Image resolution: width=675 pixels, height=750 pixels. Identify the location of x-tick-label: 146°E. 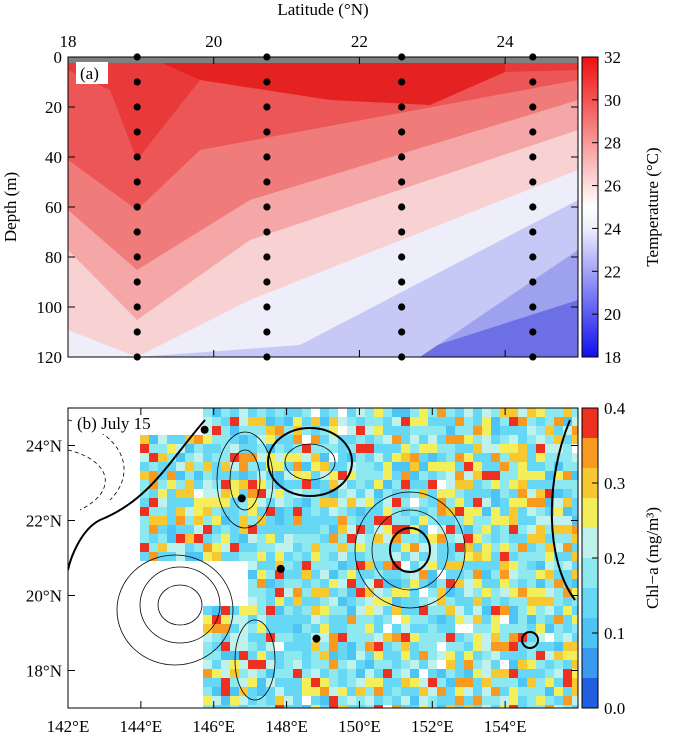
(213, 726).